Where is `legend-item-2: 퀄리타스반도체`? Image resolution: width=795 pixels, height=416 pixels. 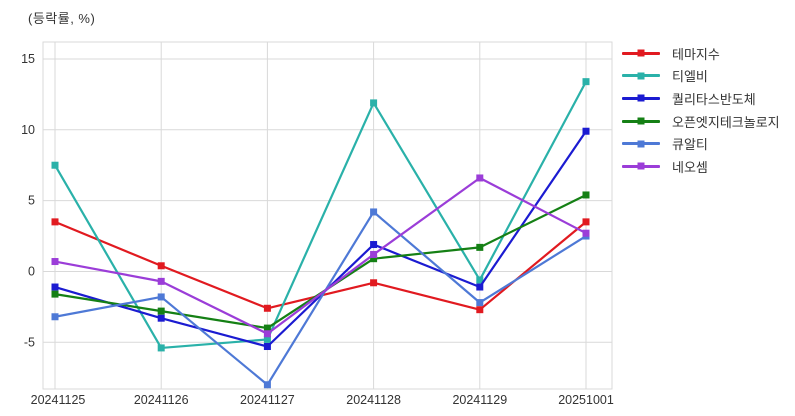
legend-item-2: 퀄리타스반도체 is located at coordinates (701, 98).